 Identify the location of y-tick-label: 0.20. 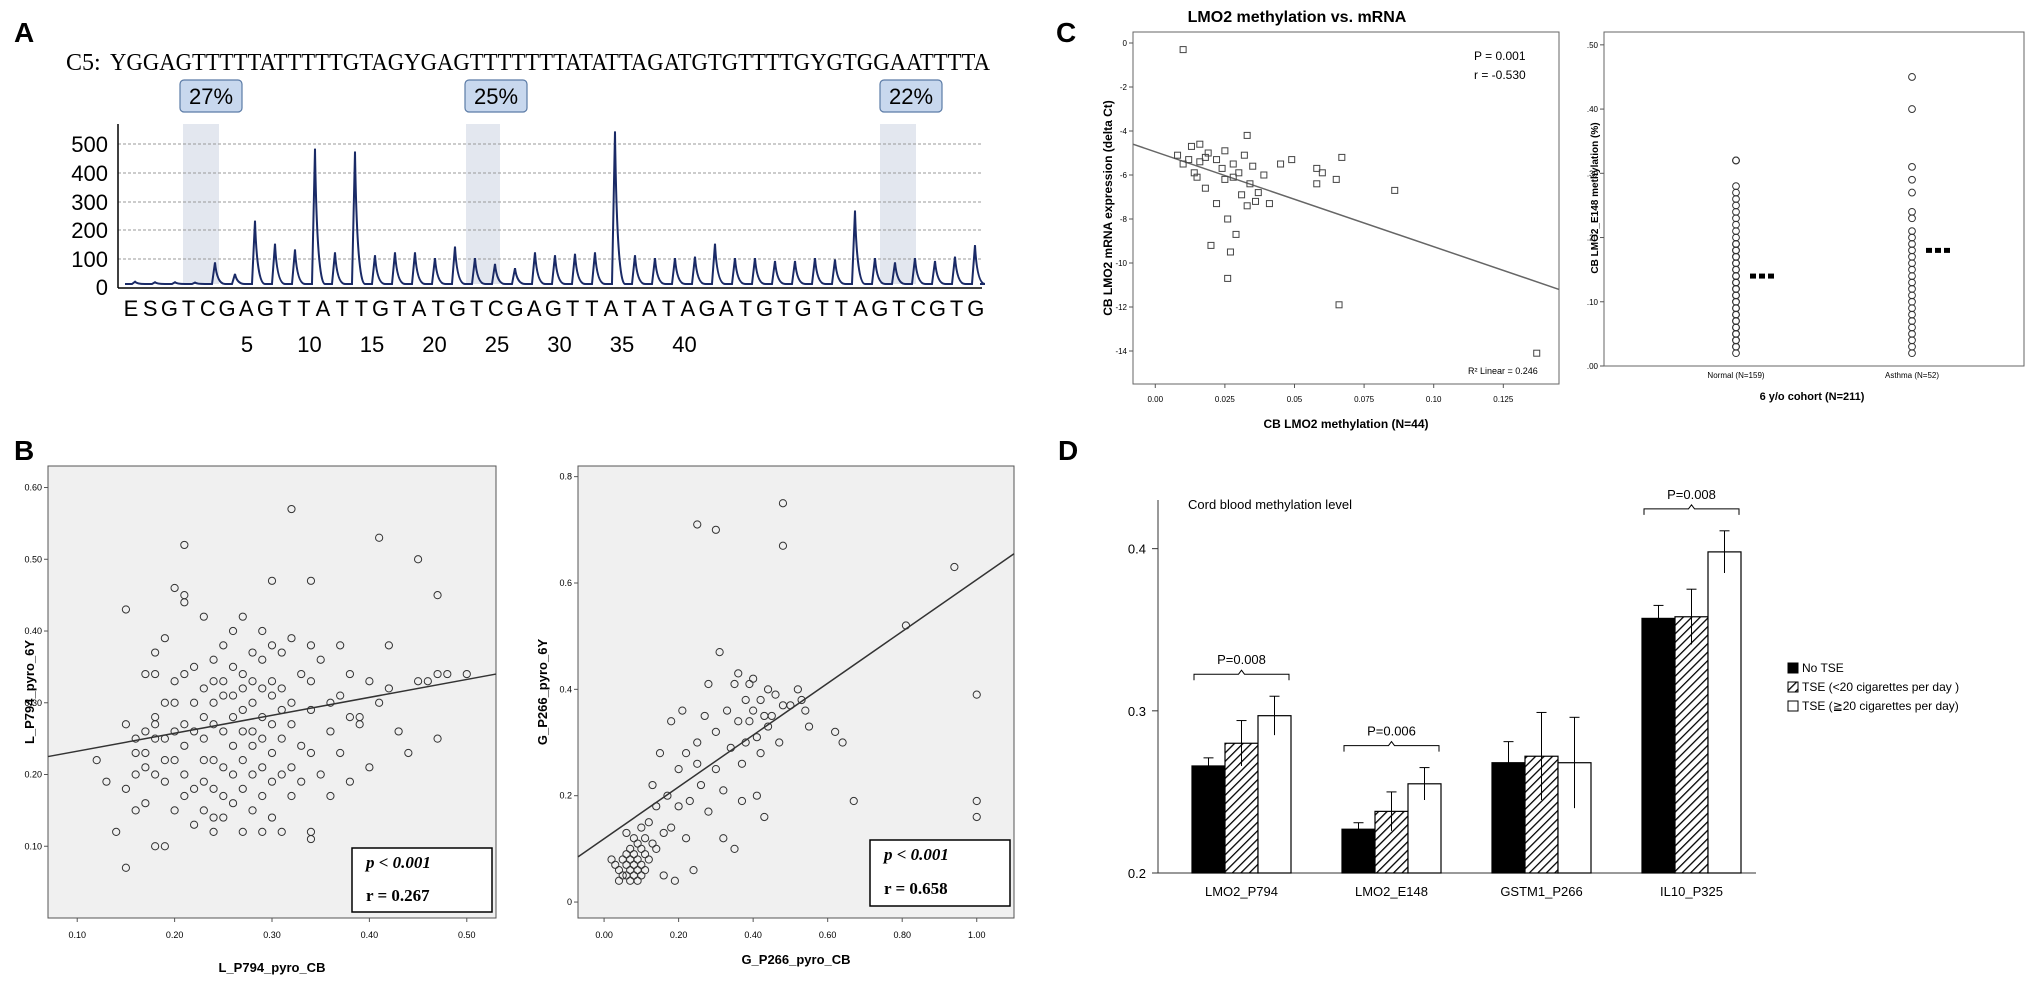
(33, 775).